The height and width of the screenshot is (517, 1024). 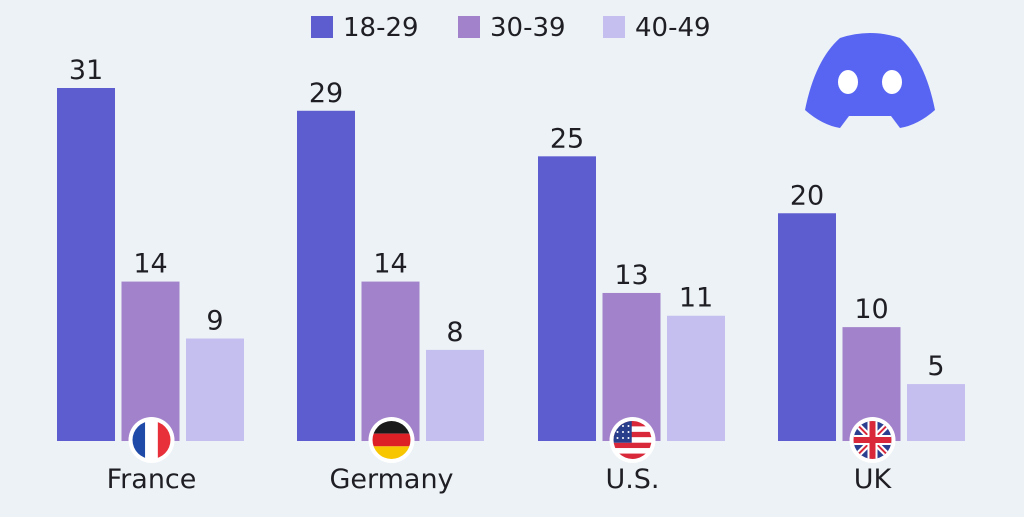 What do you see at coordinates (391, 440) in the screenshot?
I see `germany-flag-icon` at bounding box center [391, 440].